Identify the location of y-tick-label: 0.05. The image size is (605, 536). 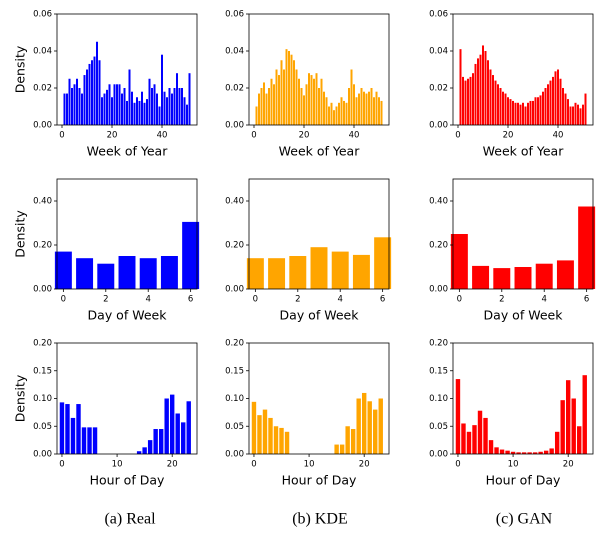
(438, 427).